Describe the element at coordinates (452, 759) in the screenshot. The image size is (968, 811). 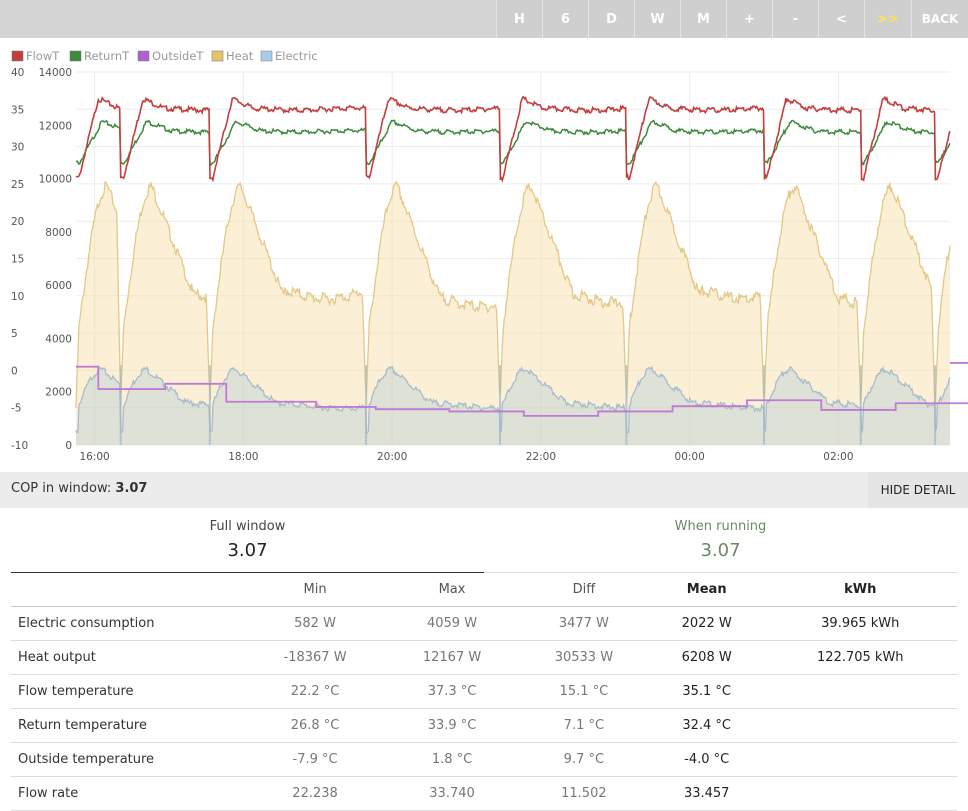
I see `cell-max: 1.8 °C` at that location.